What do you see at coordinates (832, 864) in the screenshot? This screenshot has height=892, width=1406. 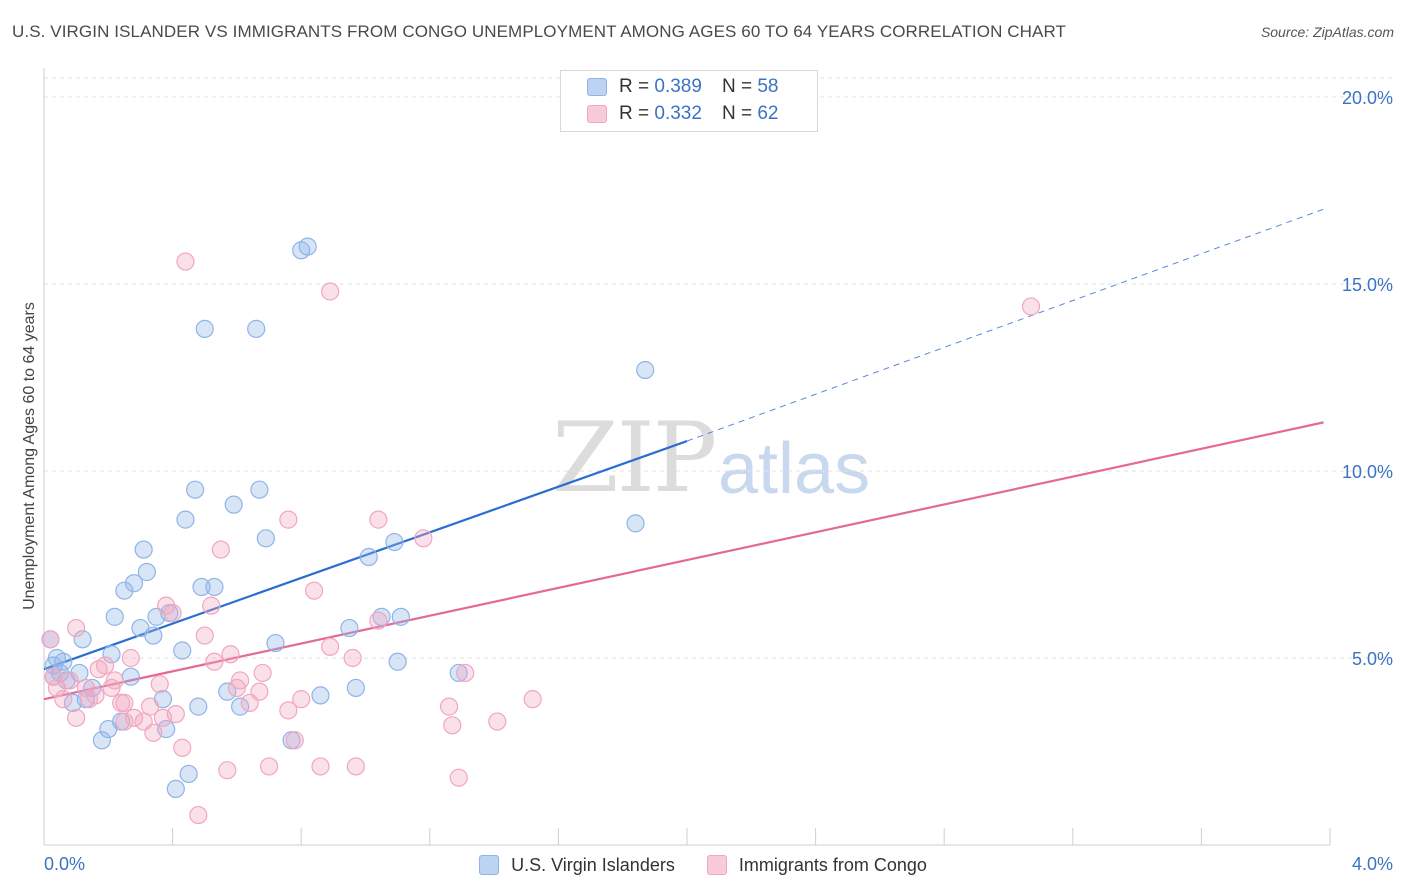 I see `legend-label: Immigrants from Congo` at bounding box center [832, 864].